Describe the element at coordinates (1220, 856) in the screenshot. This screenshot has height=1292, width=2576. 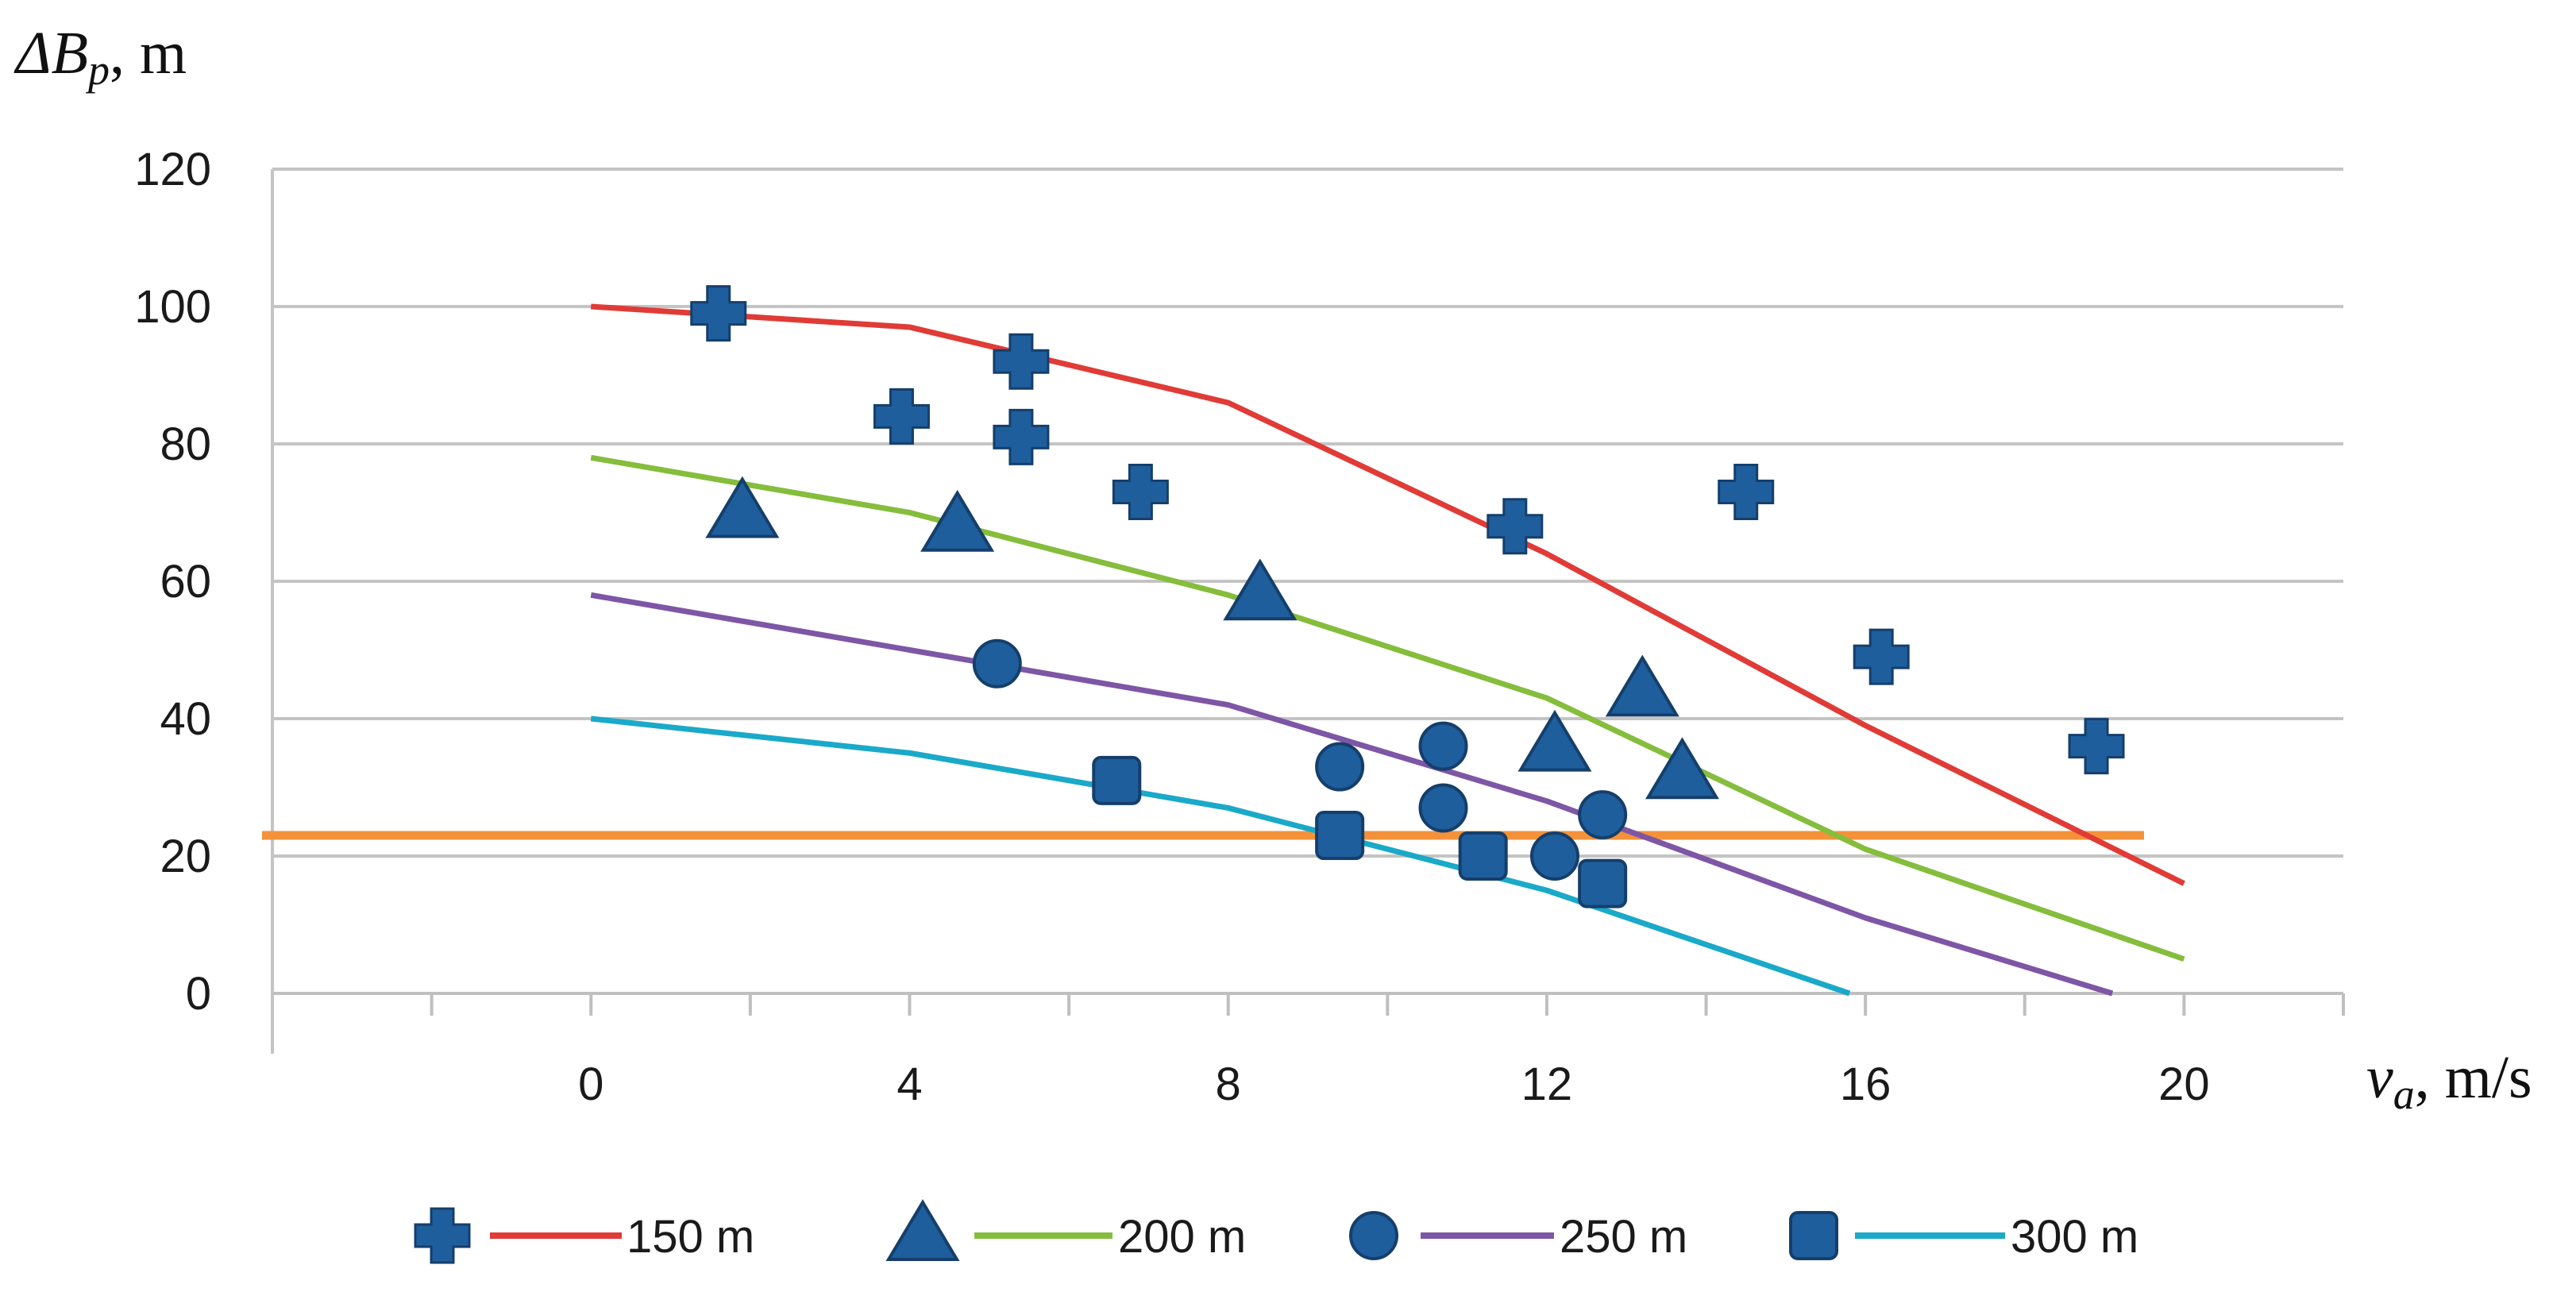
I see `series-line-300m` at that location.